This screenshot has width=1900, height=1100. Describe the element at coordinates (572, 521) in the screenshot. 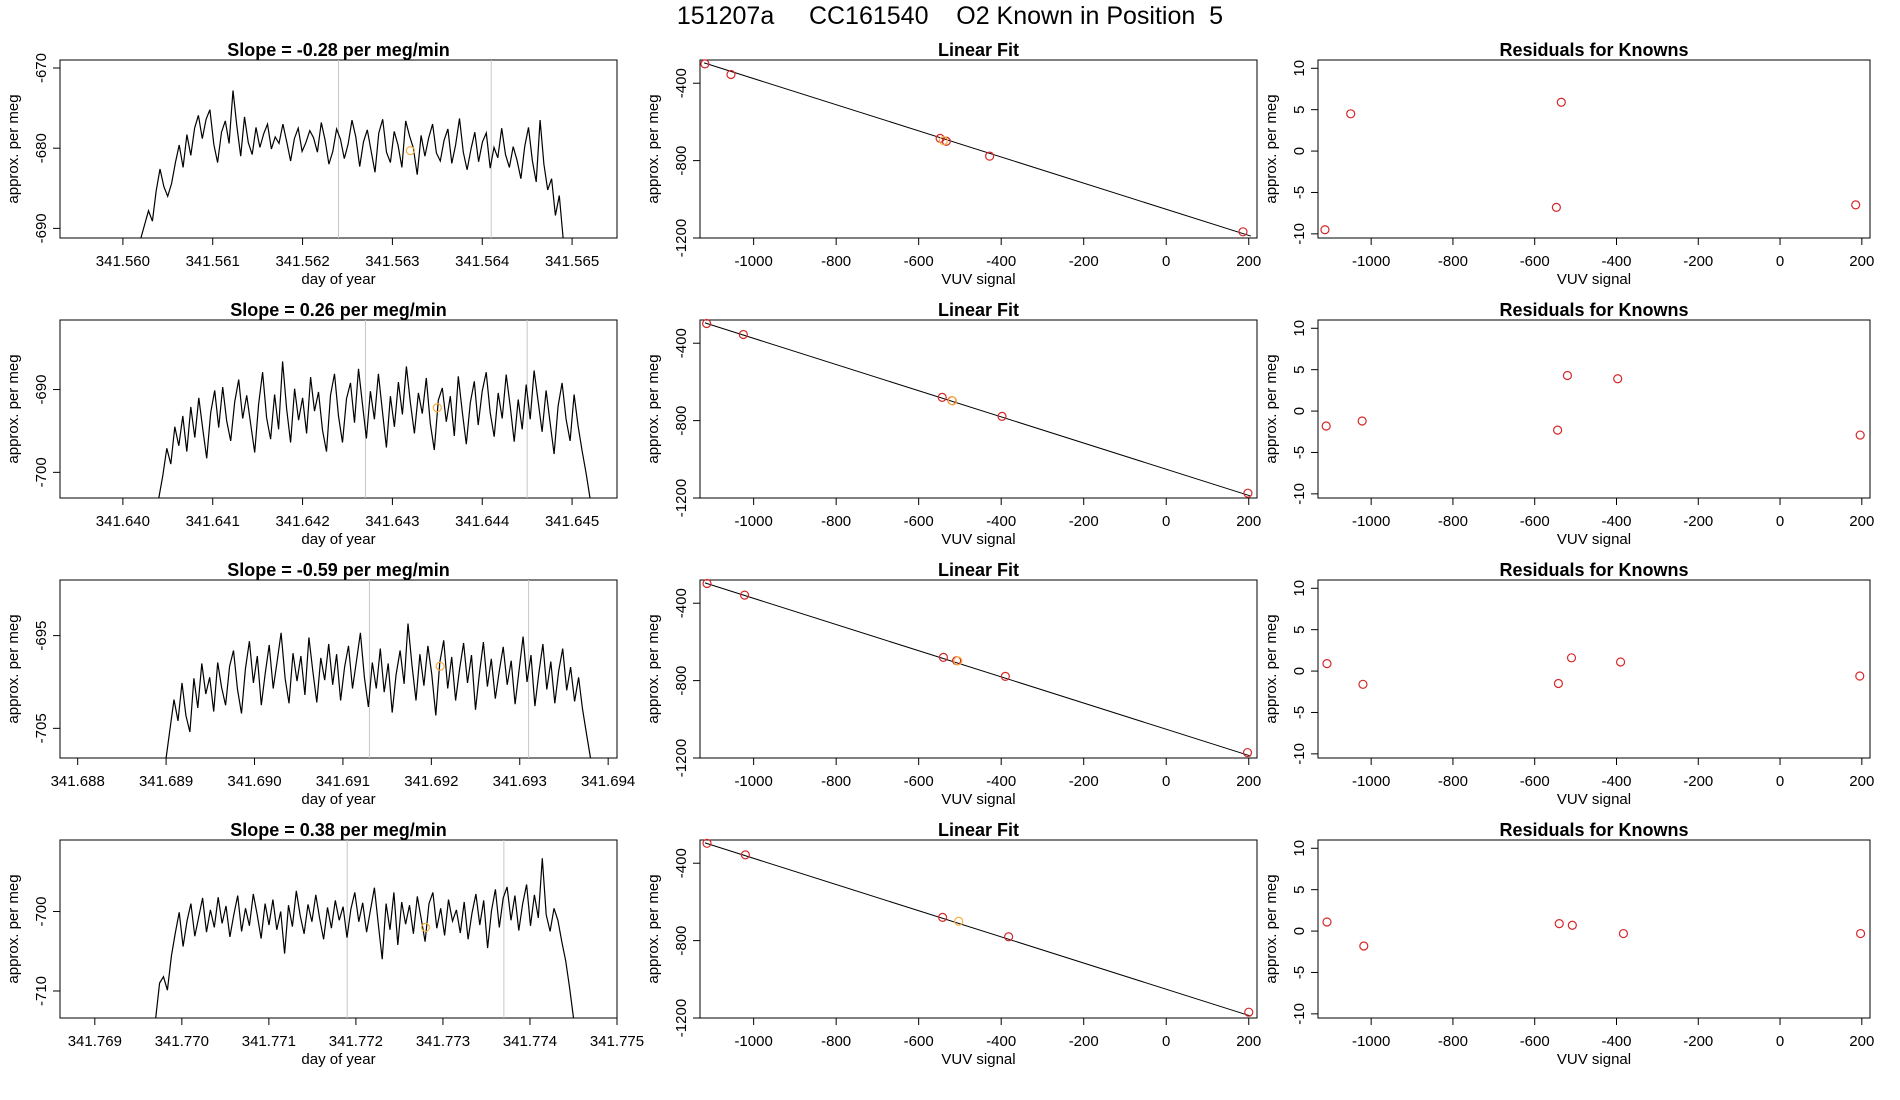

I see `chart-2-1-xtick-label: 341.645` at that location.